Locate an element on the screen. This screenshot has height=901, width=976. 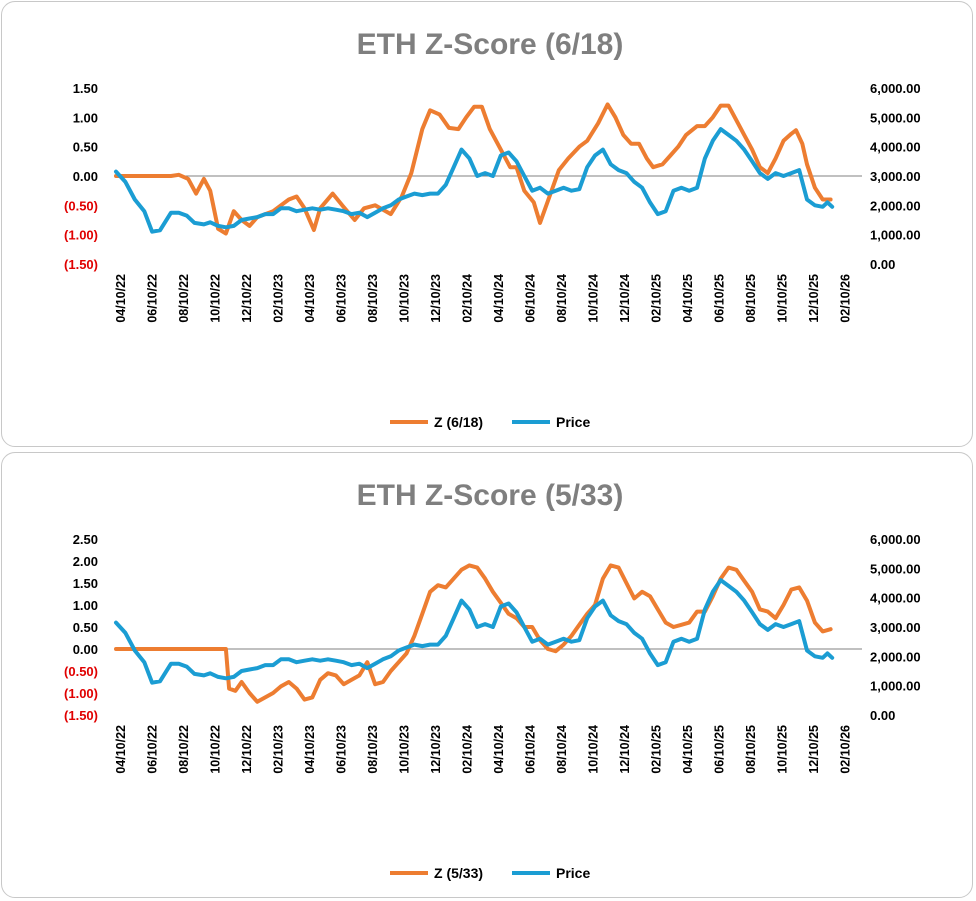
chart-title: ETH Z-Score (5/33) is located at coordinates (490, 495).